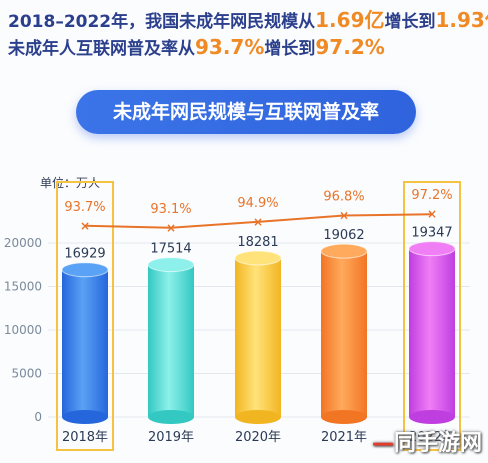 This screenshot has height=463, width=488. Describe the element at coordinates (84, 207) in the screenshot. I see `rate-label: 93.7%` at that location.